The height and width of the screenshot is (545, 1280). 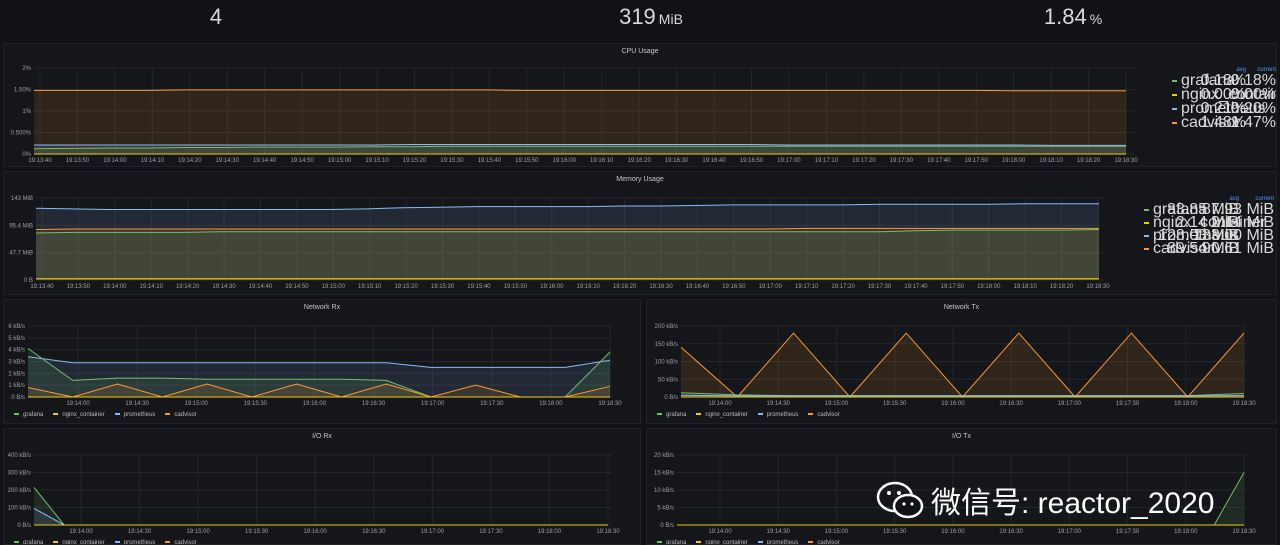 What do you see at coordinates (807, 287) in the screenshot?
I see `x-tick-label: 19:17:10` at bounding box center [807, 287].